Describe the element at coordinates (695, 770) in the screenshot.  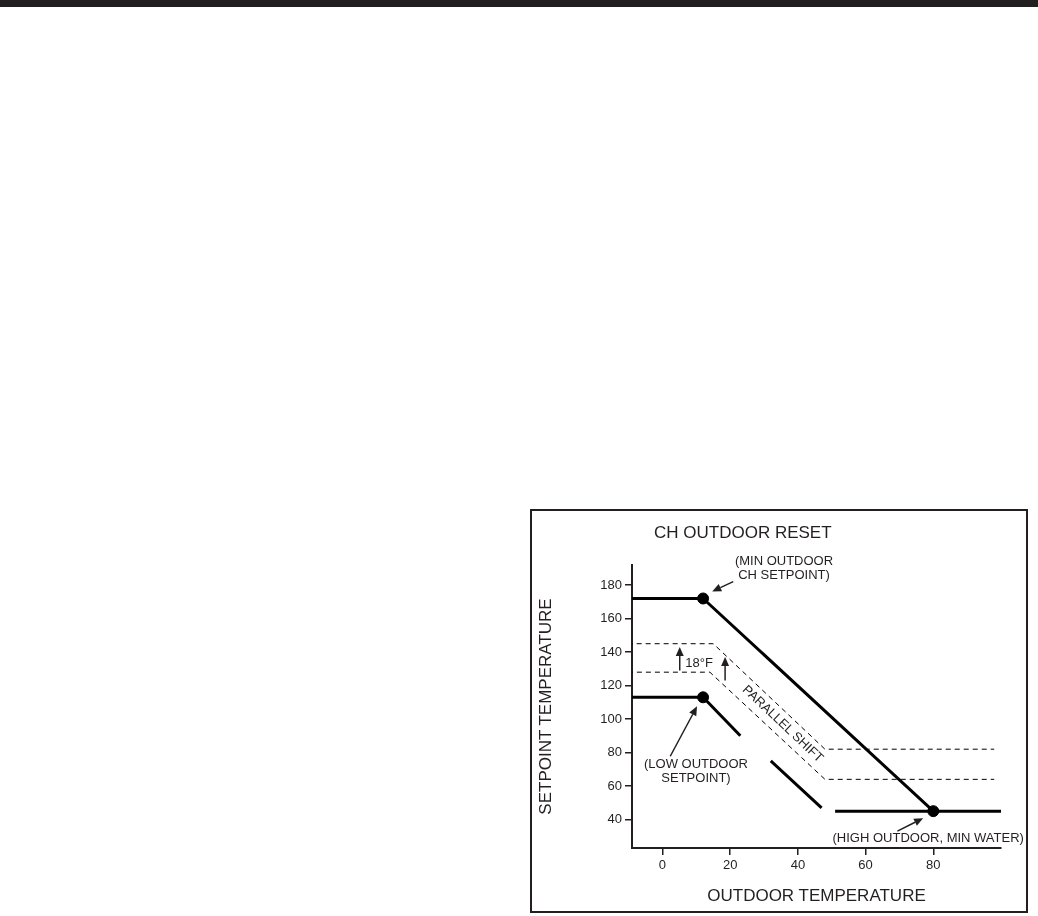
I see `annotation: (LOW OUTDOOR SETPOINT)` at that location.